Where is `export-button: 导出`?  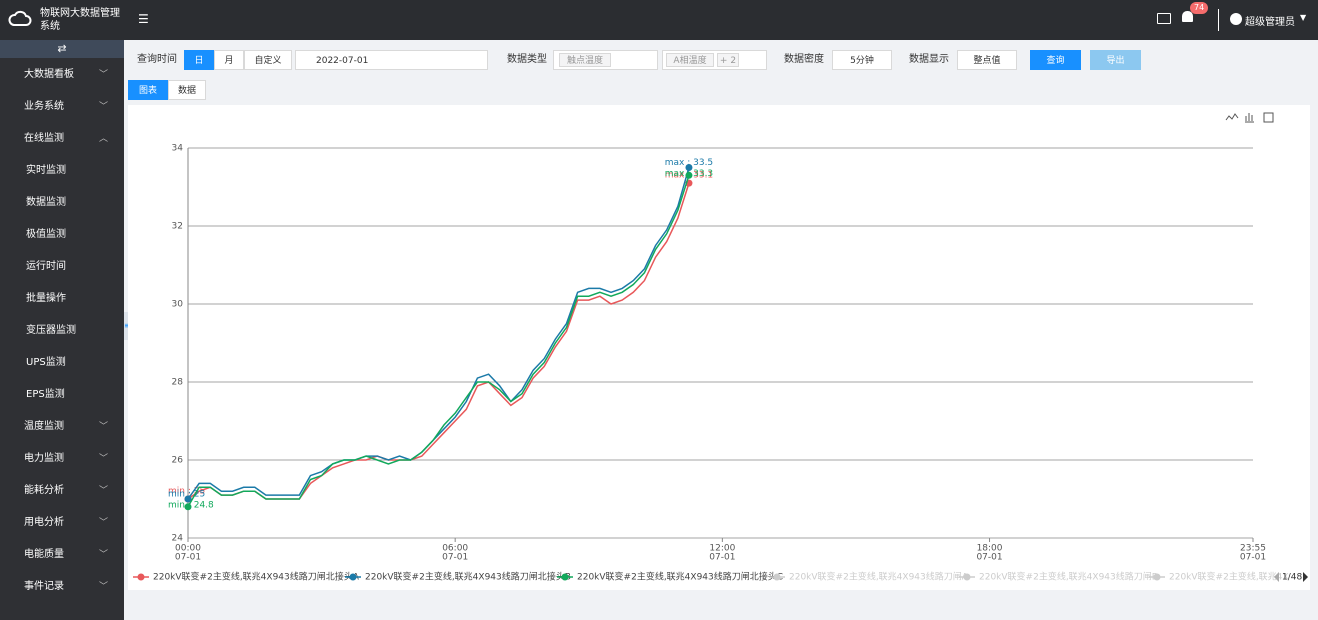
export-button: 导出 is located at coordinates (1115, 60).